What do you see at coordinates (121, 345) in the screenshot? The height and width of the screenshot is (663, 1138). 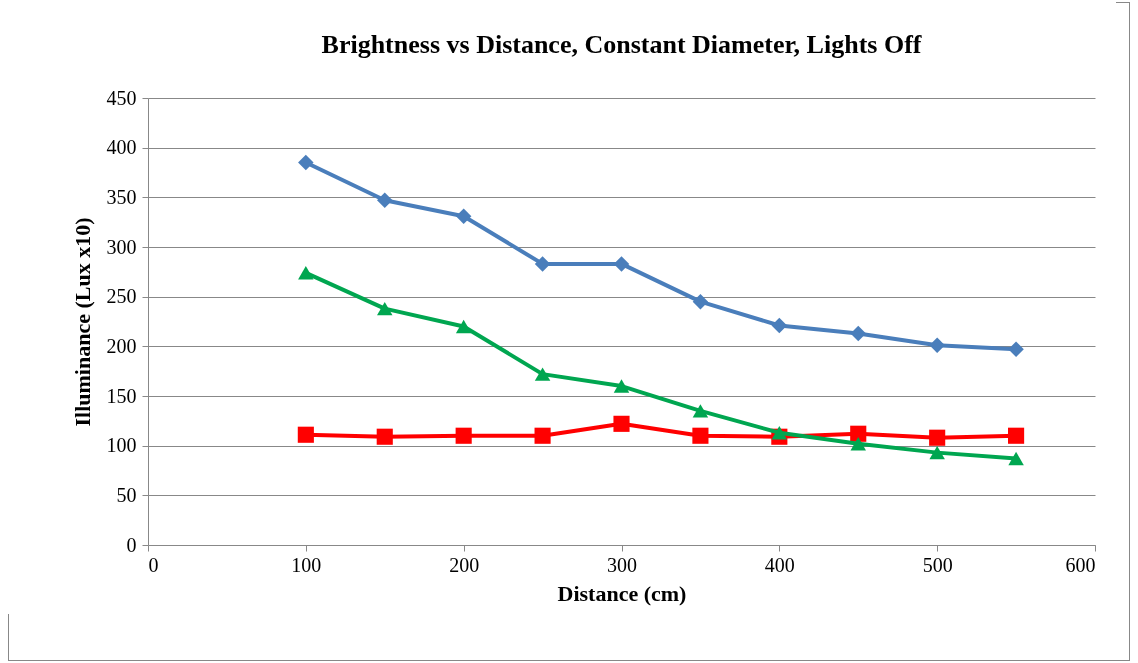 I see `y-tick-label: 200` at bounding box center [121, 345].